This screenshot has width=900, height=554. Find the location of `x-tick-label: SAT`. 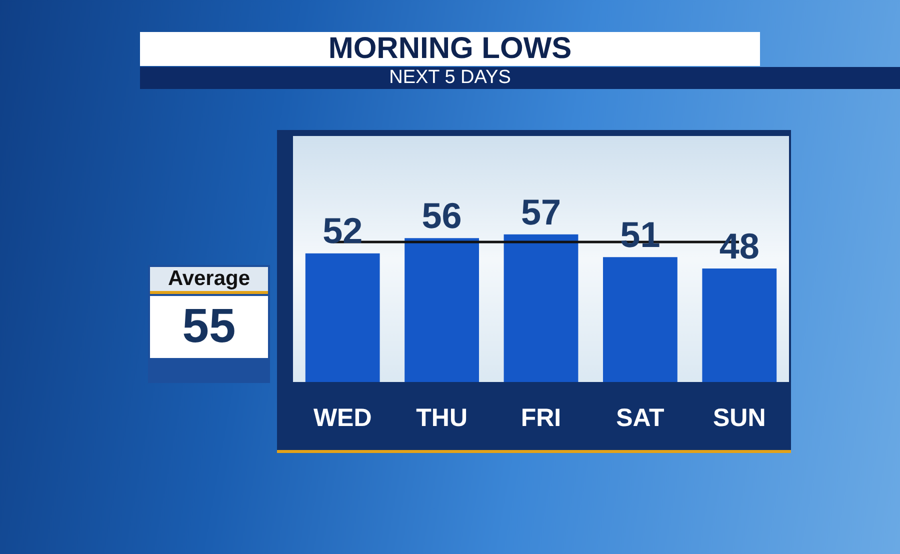

x-tick-label: SAT is located at coordinates (640, 418).